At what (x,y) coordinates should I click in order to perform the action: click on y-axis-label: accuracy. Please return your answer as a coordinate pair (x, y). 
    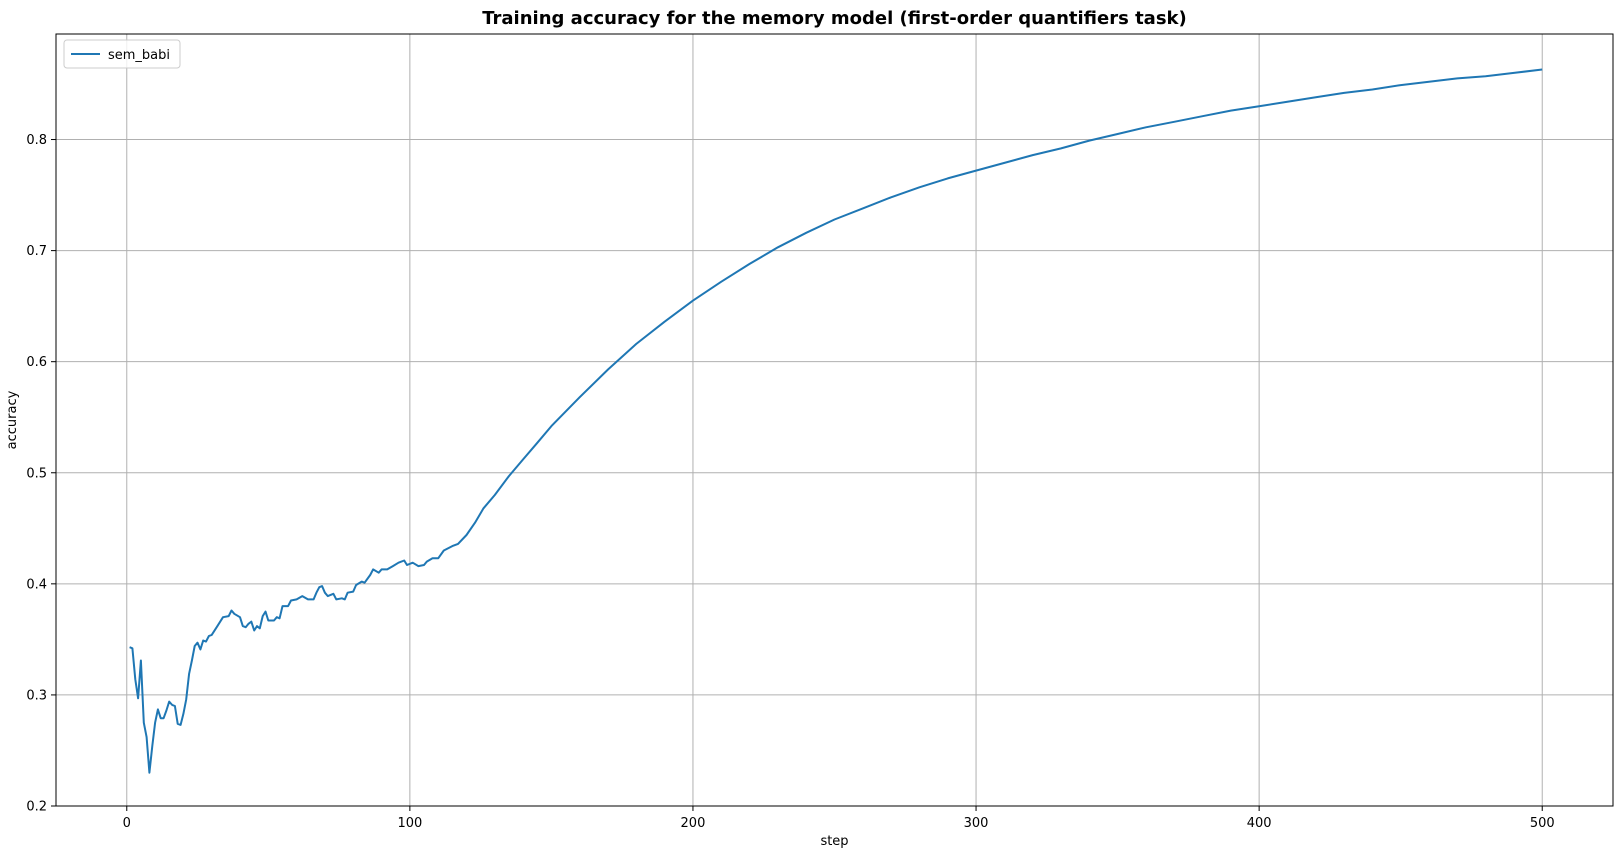
    Looking at the image, I should click on (12, 419).